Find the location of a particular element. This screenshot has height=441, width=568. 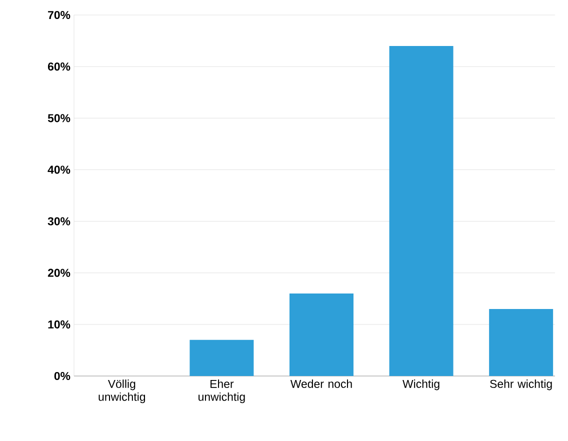

y-tick-label: 10% is located at coordinates (59, 324).